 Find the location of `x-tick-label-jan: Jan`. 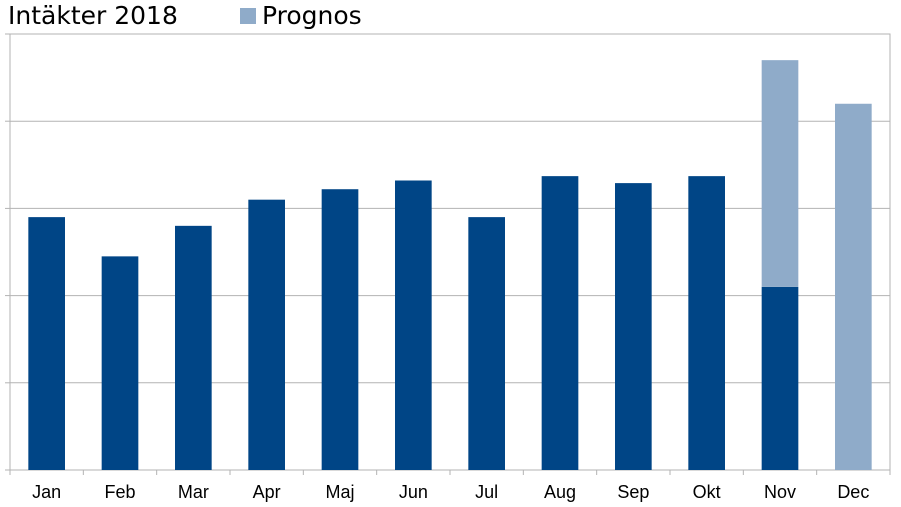

x-tick-label-jan: Jan is located at coordinates (46, 492).